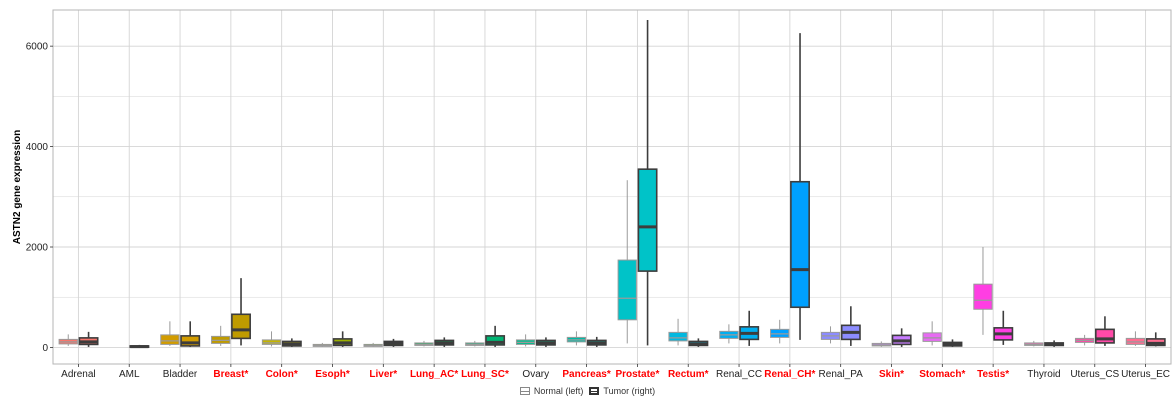 The height and width of the screenshot is (407, 1175). I want to click on x-tick-label: Testis*, so click(993, 374).